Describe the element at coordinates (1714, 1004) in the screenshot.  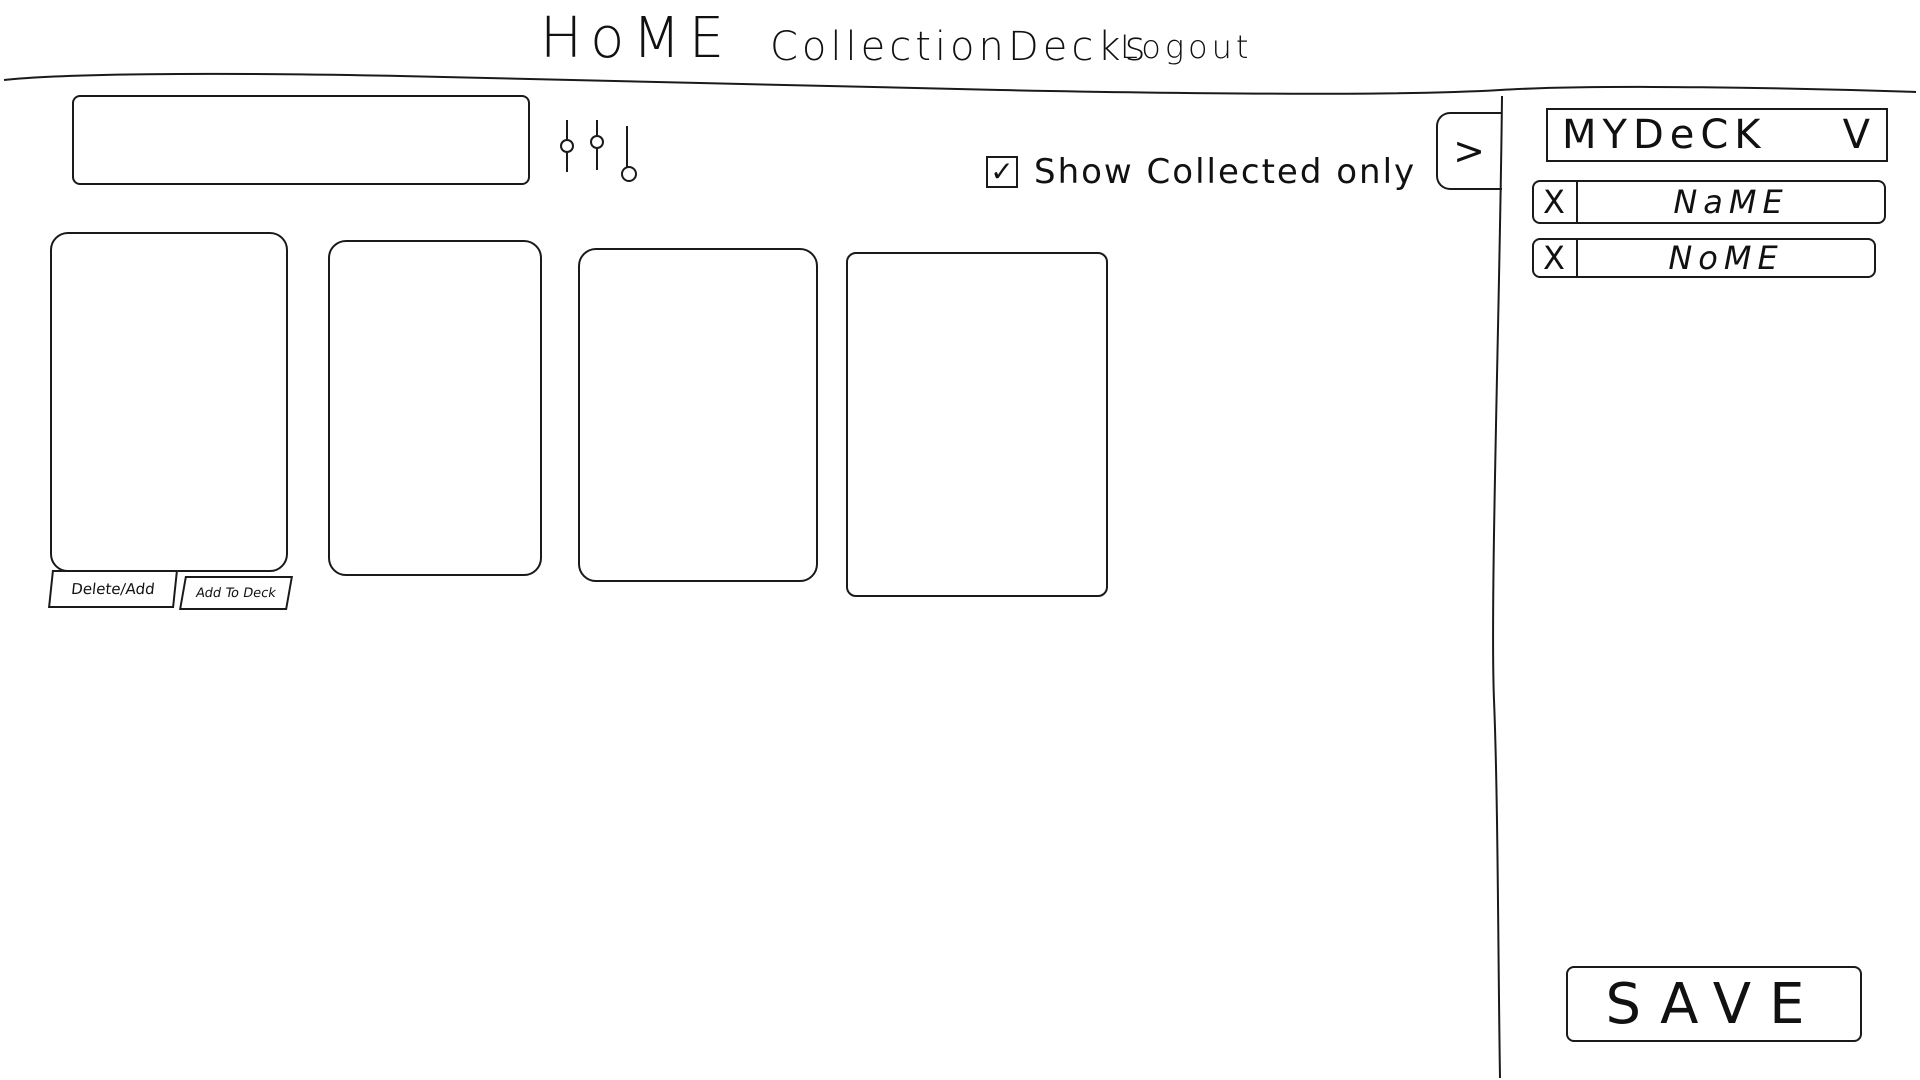
I see `save-button: SAVE` at that location.